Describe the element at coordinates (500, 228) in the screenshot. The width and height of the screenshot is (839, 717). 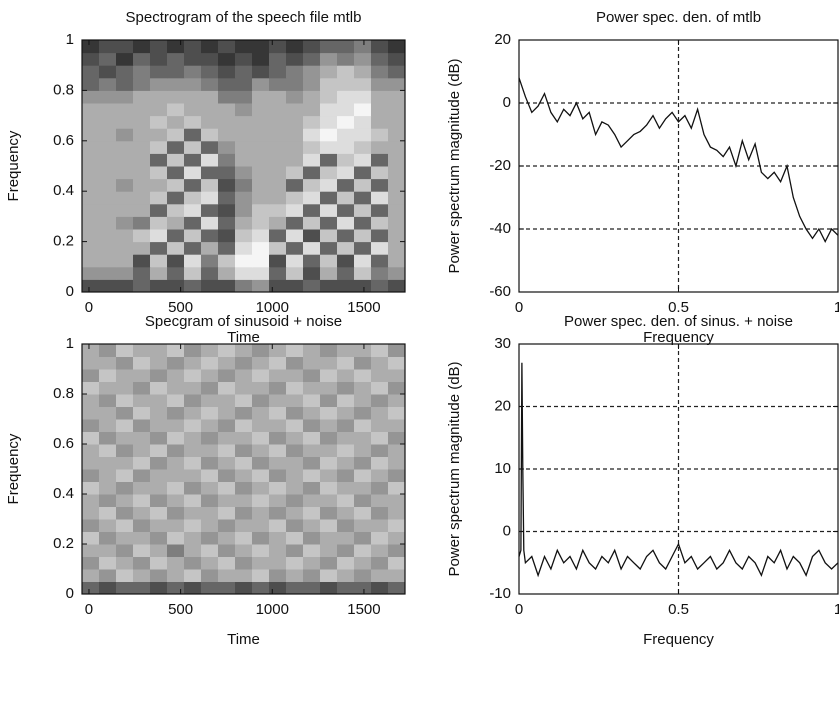
I see `y-tick-label: -40` at that location.